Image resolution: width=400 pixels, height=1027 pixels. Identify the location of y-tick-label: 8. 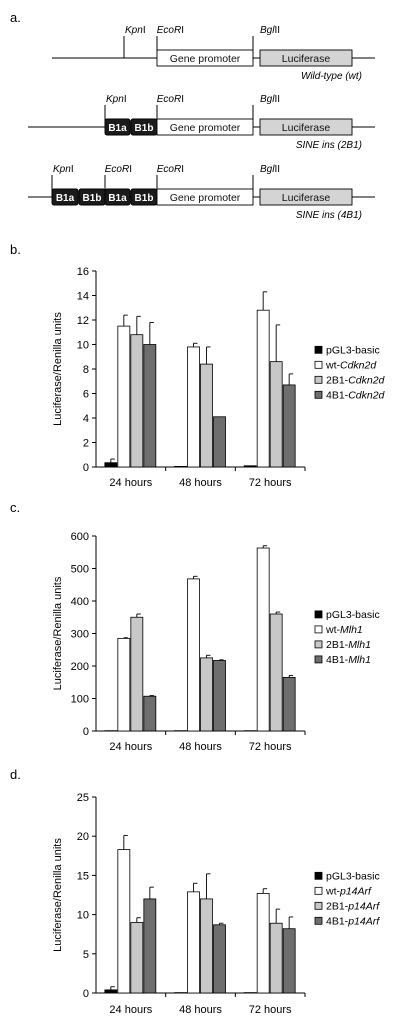
(86, 370).